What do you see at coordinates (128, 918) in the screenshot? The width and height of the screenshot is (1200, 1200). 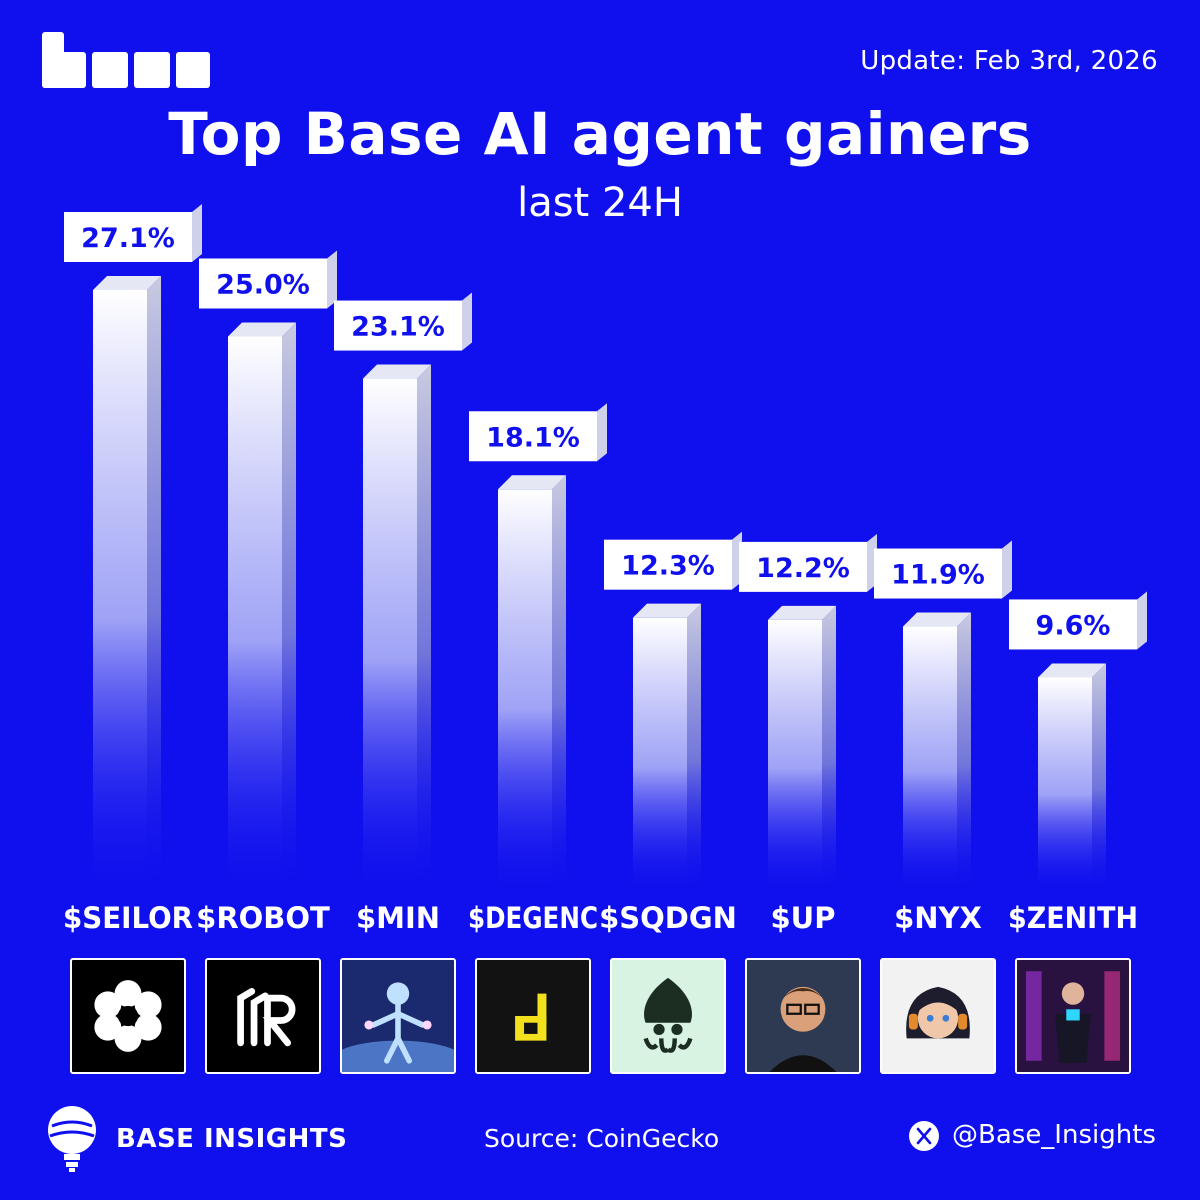 I see `category-label: $SEILOR` at bounding box center [128, 918].